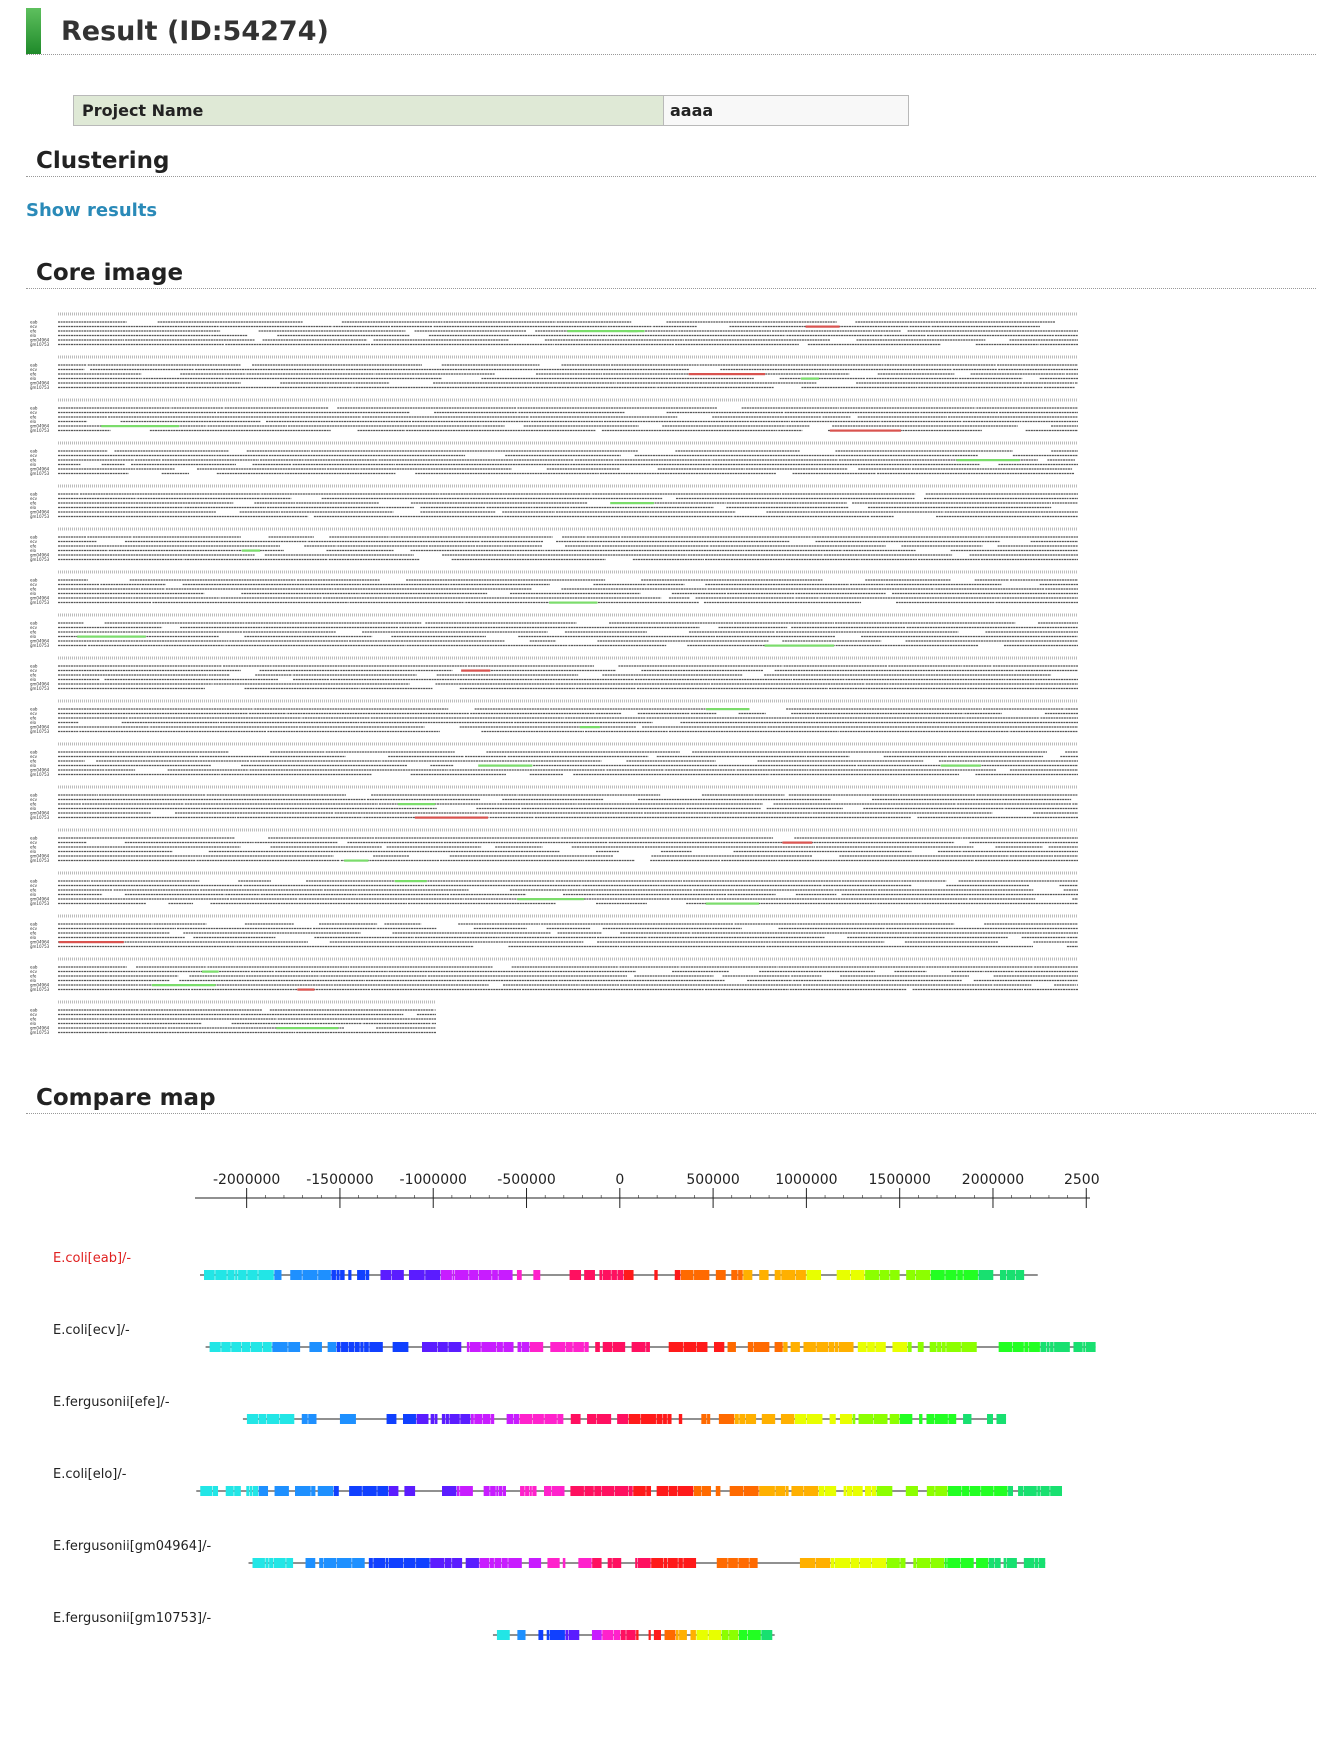 The height and width of the screenshot is (1755, 1342). I want to click on track-label: E.coli[elo]/-, so click(90, 1474).